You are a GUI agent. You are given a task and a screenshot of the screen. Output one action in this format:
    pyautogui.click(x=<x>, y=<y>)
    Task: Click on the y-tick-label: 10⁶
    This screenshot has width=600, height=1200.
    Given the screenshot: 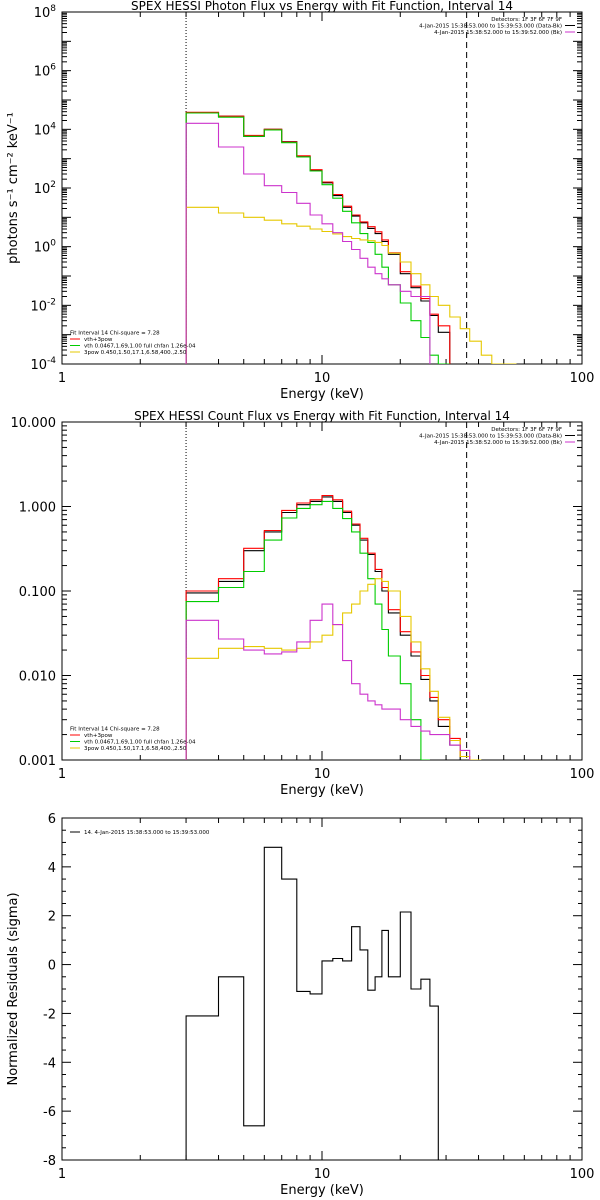 What is the action you would take?
    pyautogui.click(x=45, y=71)
    